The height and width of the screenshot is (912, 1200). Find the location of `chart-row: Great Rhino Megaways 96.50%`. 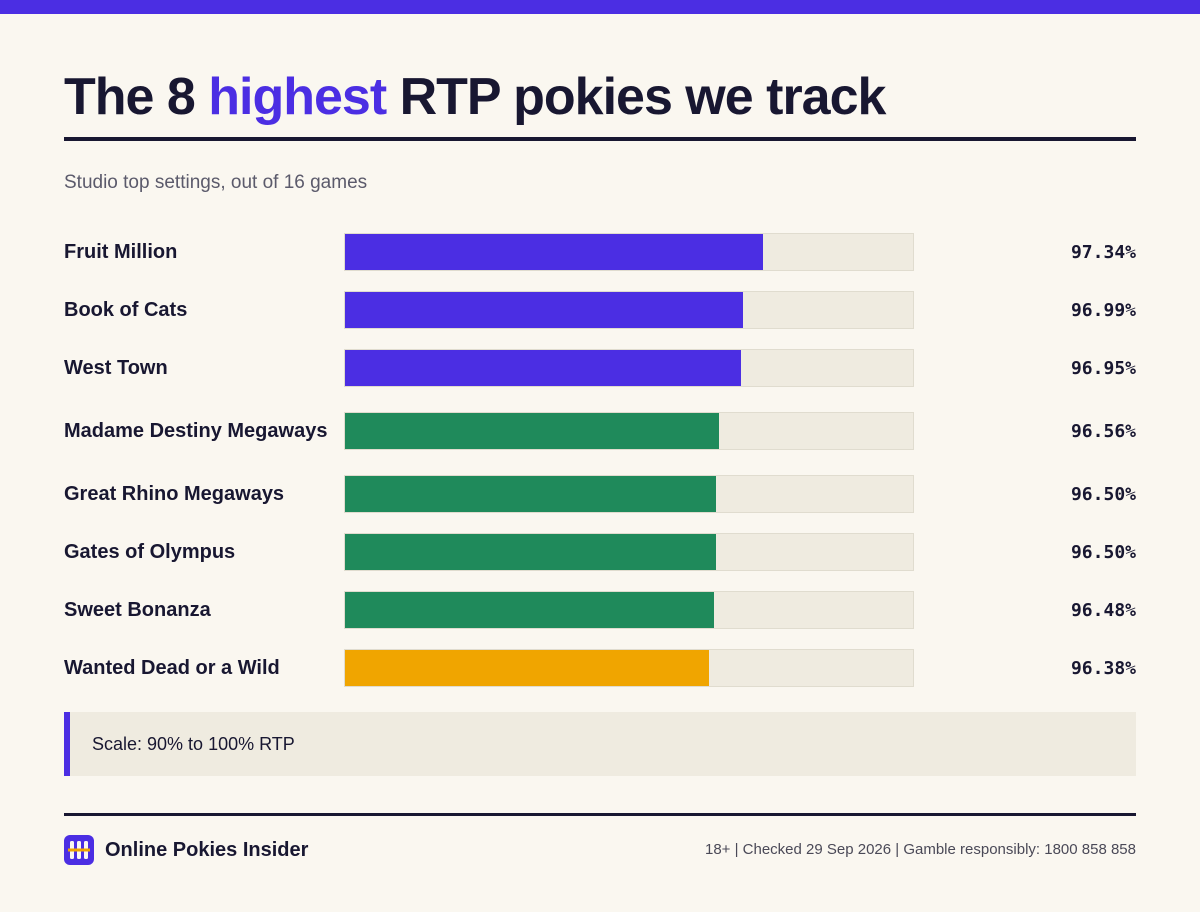

chart-row: Great Rhino Megaways 96.50% is located at coordinates (600, 494).